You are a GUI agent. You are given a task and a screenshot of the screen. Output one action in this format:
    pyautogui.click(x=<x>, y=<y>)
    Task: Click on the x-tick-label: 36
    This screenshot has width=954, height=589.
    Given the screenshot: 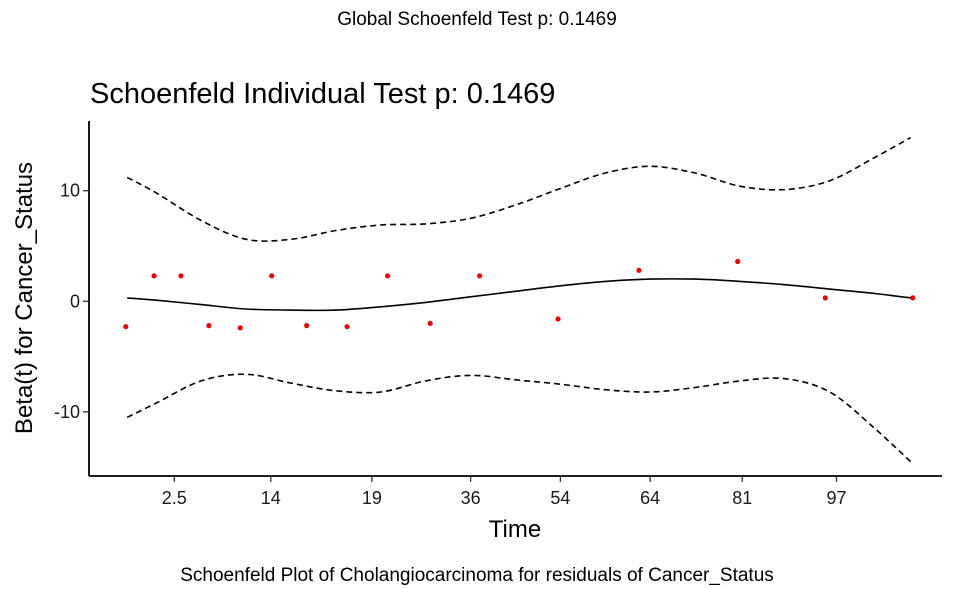 What is the action you would take?
    pyautogui.click(x=471, y=498)
    